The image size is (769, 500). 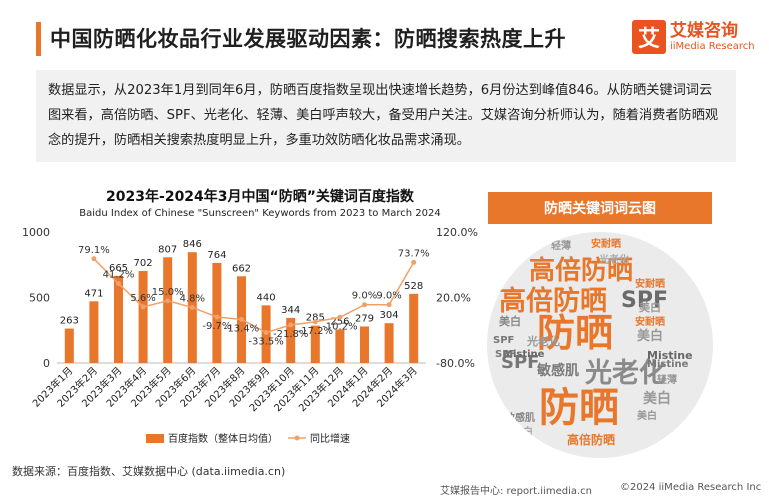 I want to click on growth-value-label: -10.2%, so click(x=339, y=326).